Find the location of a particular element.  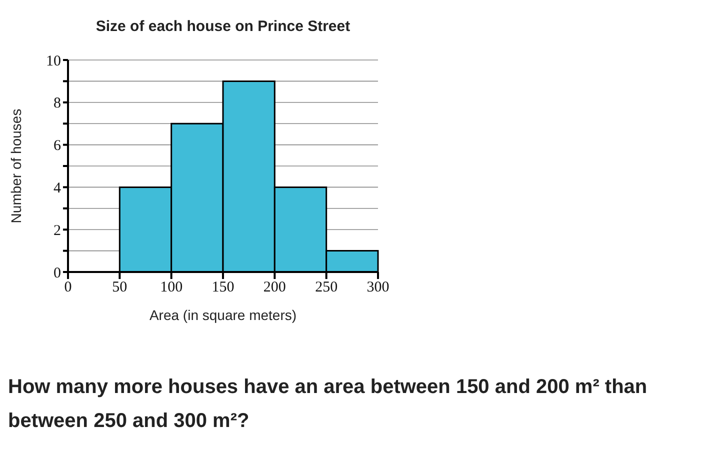

y-tick-label: 10 is located at coordinates (53, 61).